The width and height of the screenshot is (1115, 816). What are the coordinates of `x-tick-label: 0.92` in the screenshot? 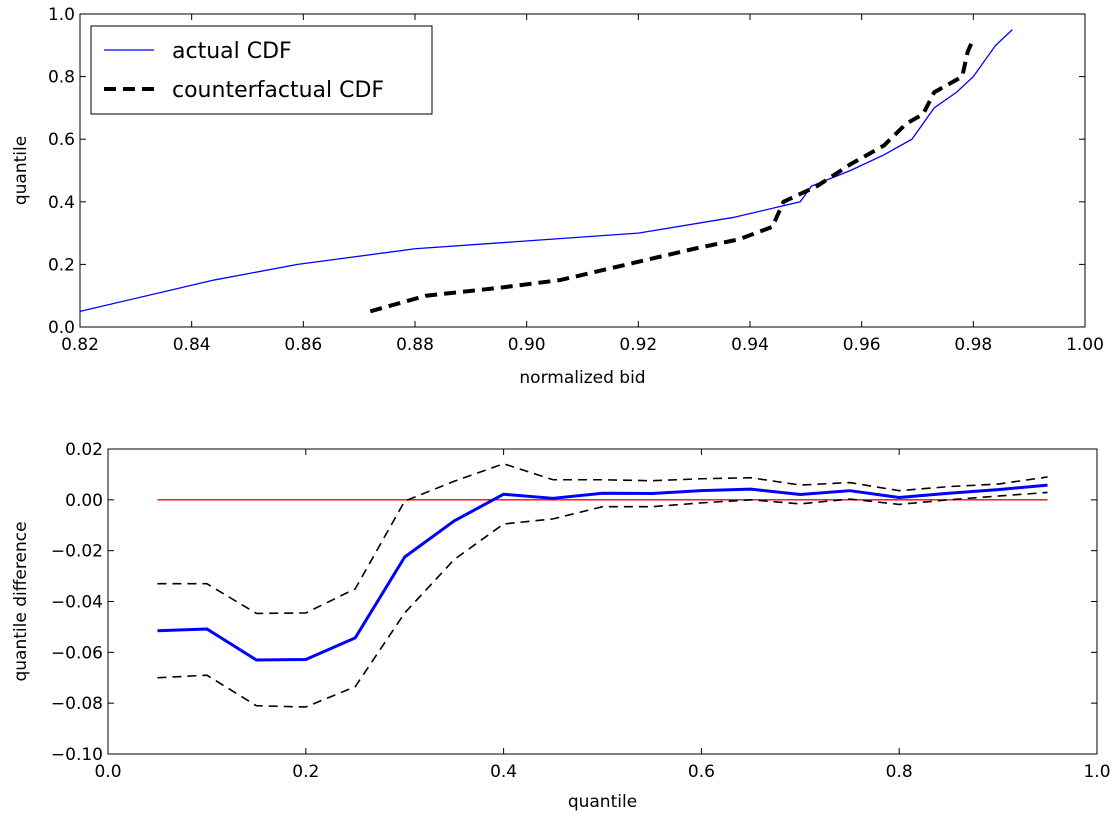 It's located at (638, 345).